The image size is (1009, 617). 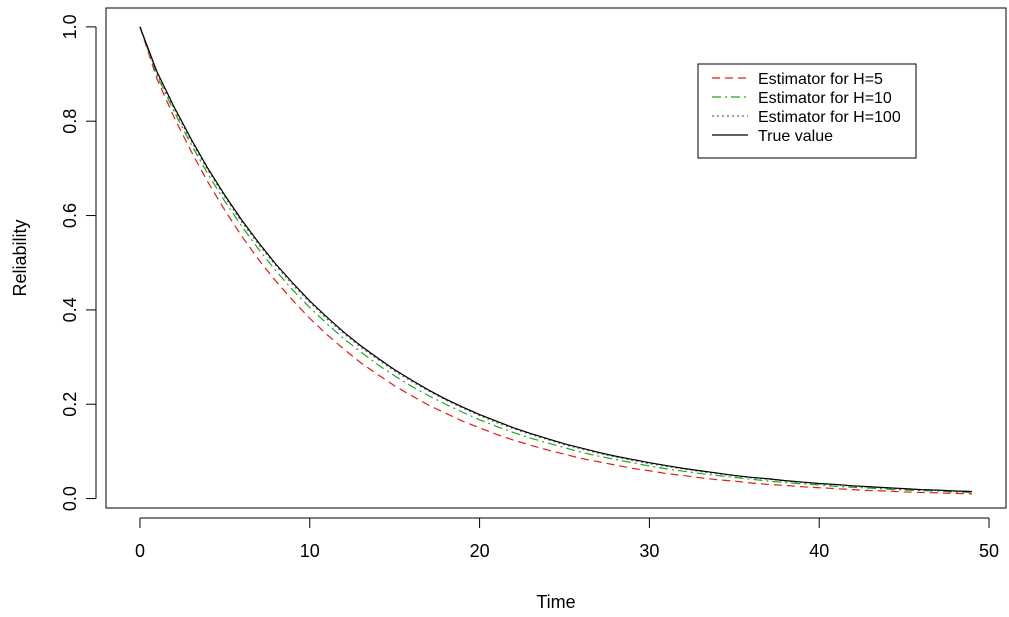 I want to click on x-tick-label: 40, so click(x=819, y=551).